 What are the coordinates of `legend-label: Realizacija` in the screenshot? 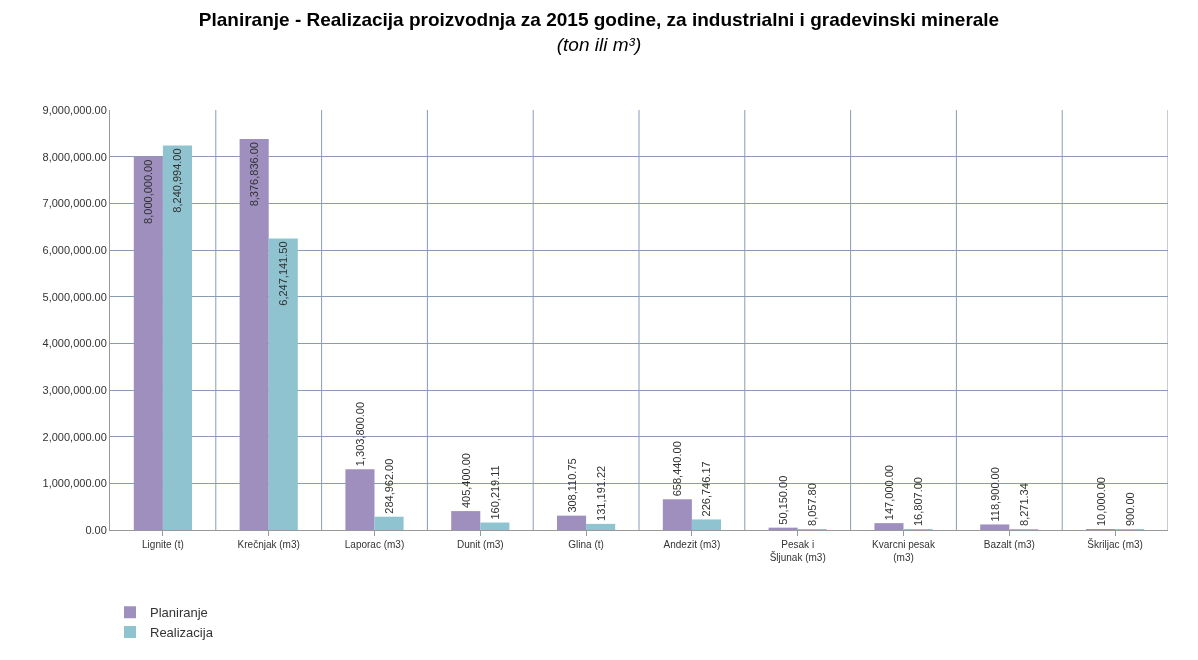 It's located at (182, 633).